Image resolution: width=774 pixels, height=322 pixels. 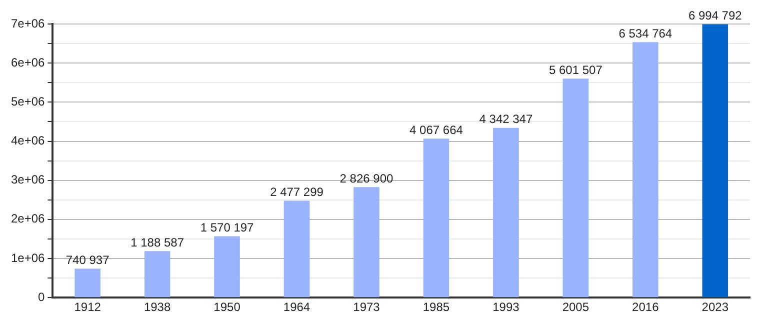 What do you see at coordinates (576, 307) in the screenshot?
I see `x-tick-label: 2005` at bounding box center [576, 307].